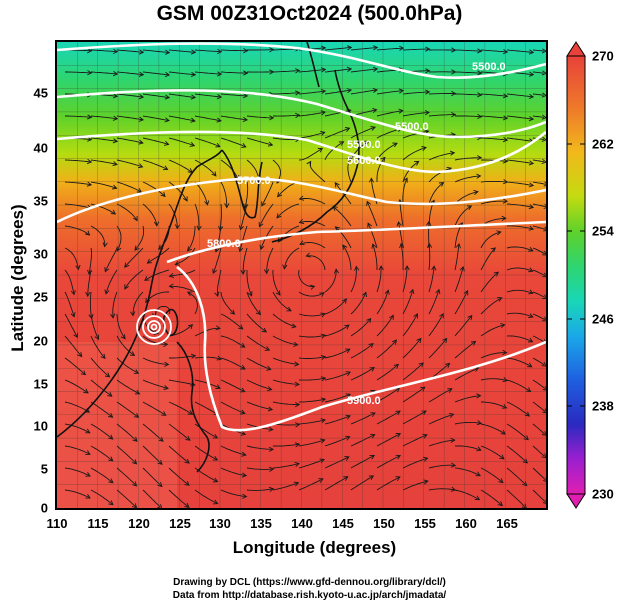  I want to click on warm-patch, so click(117, 425).